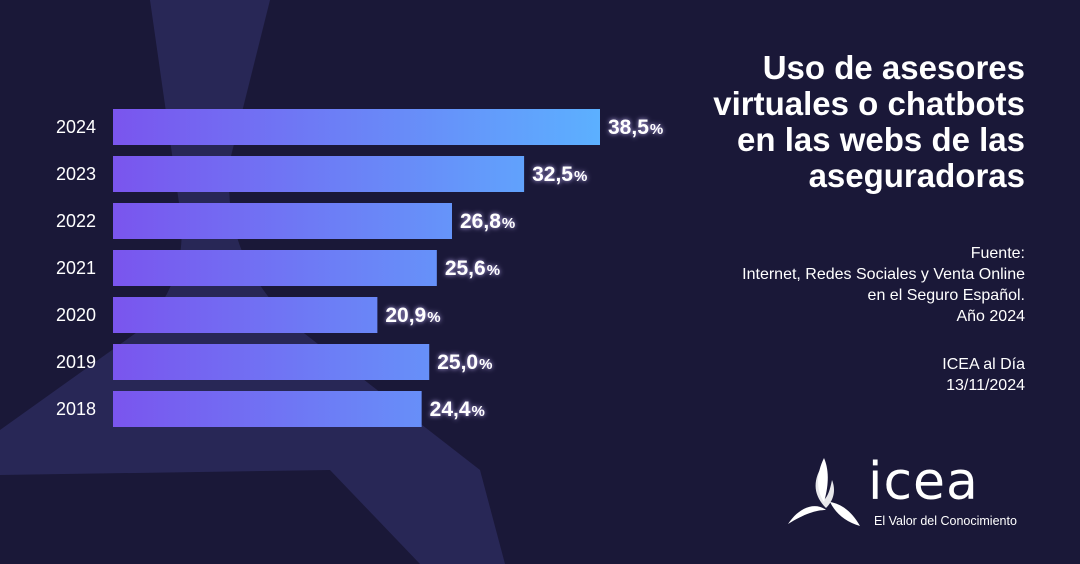 This screenshot has height=564, width=1080. Describe the element at coordinates (457, 409) in the screenshot. I see `value-label: 24,4%` at that location.